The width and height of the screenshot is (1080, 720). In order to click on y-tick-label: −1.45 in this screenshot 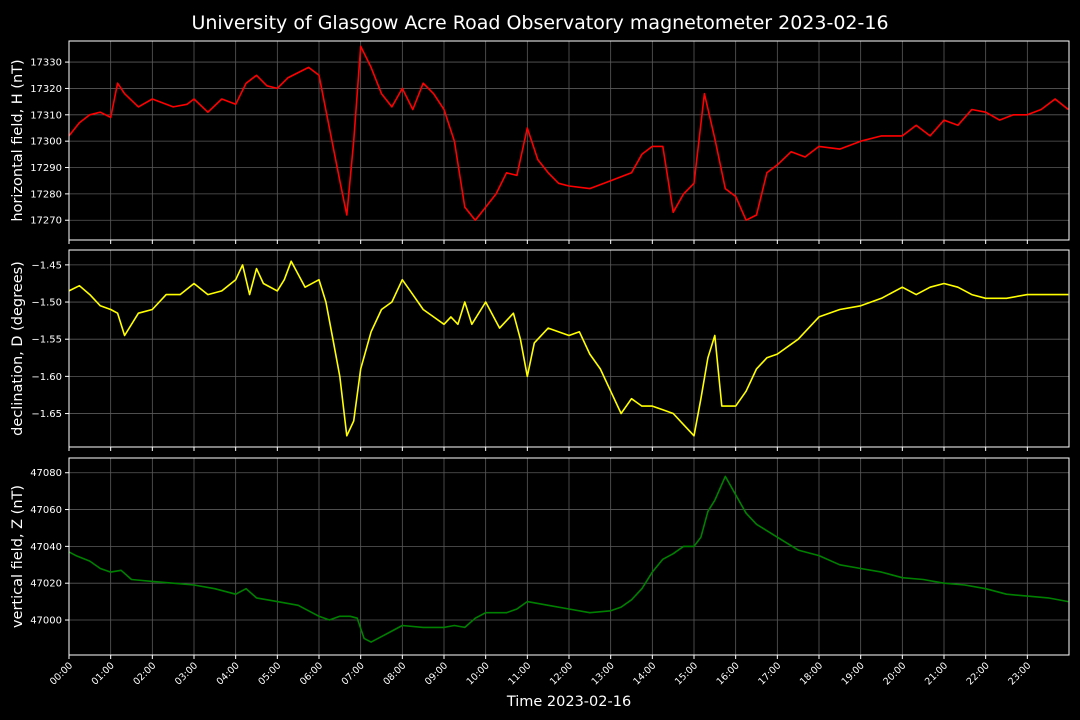, I will do `click(46, 265)`.